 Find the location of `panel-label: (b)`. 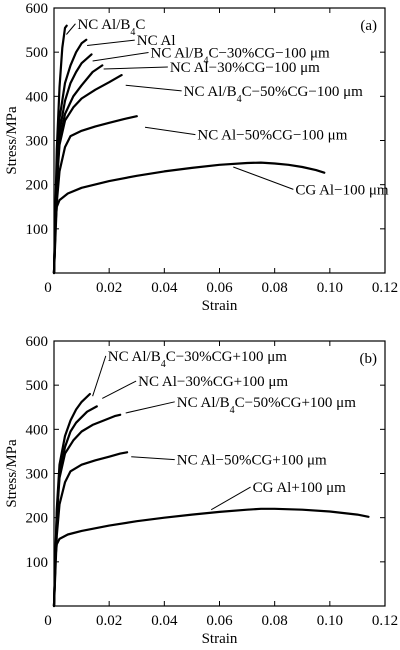

panel-label: (b) is located at coordinates (369, 359).